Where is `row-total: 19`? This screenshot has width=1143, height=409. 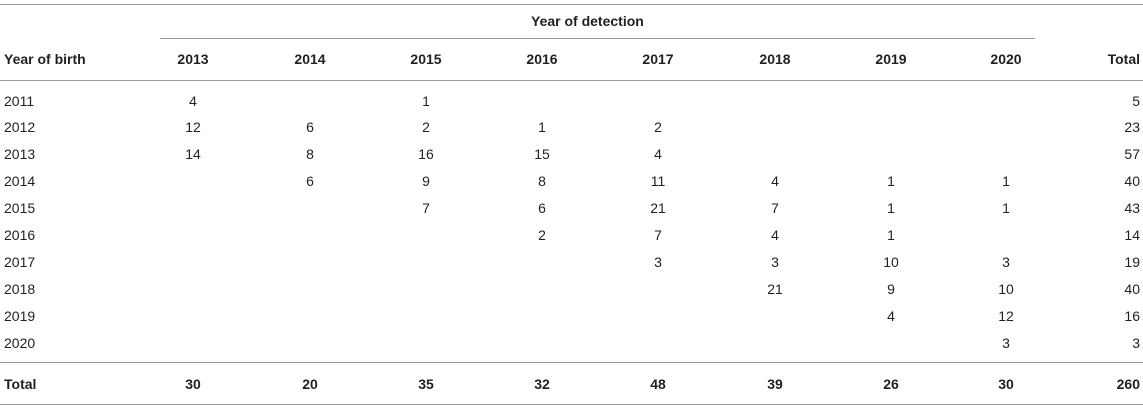 row-total: 19 is located at coordinates (1132, 262).